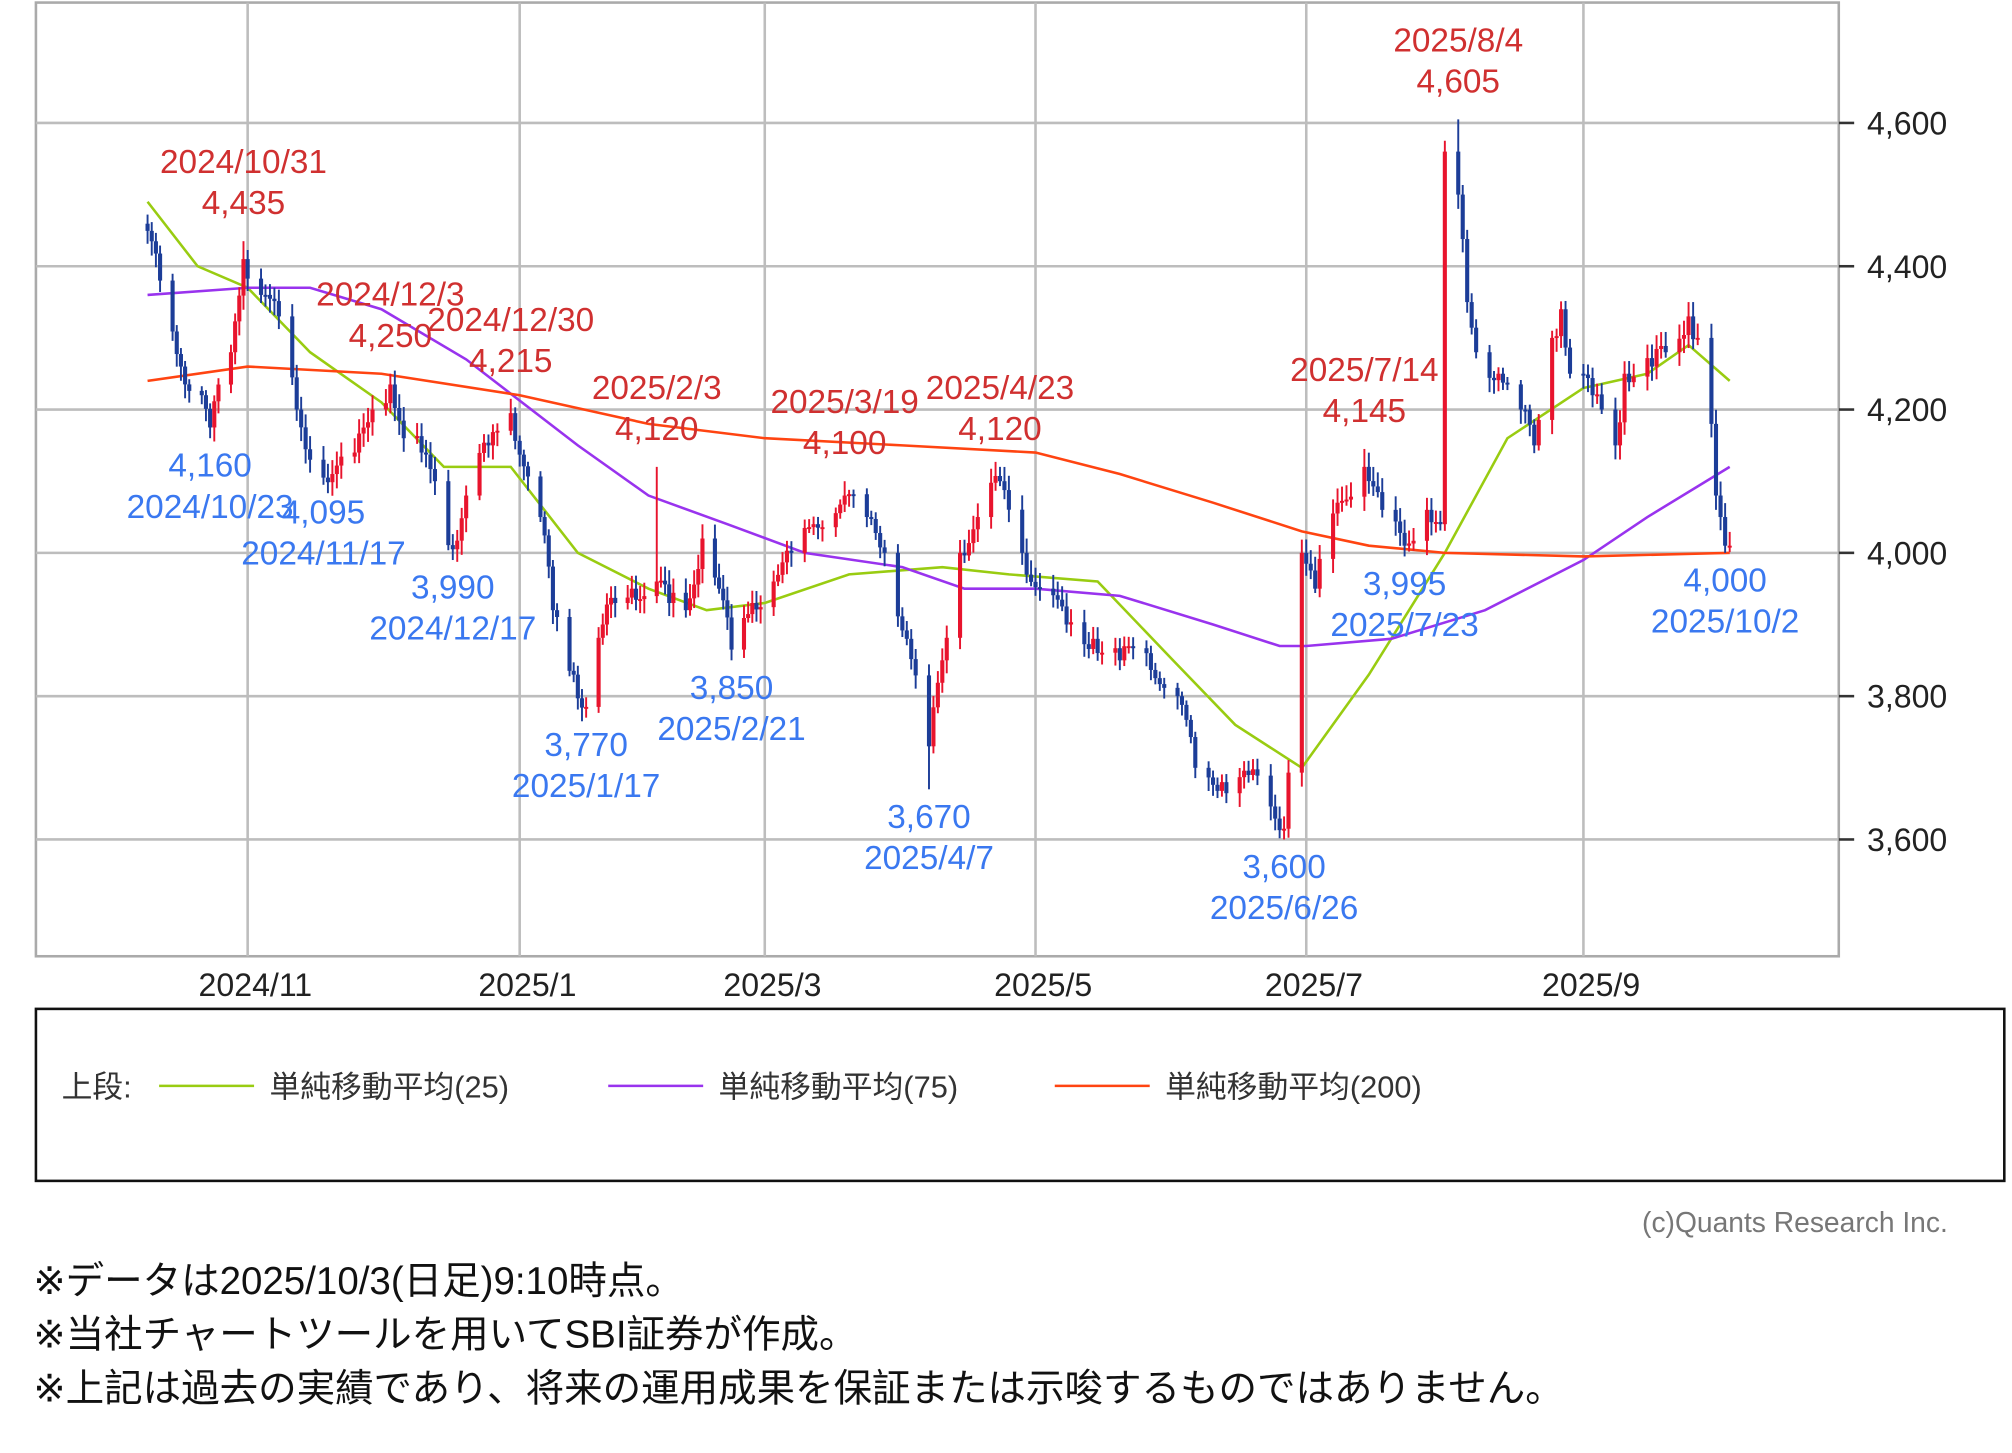  What do you see at coordinates (97, 1086) in the screenshot?
I see `legend-prefix: 上段:` at bounding box center [97, 1086].